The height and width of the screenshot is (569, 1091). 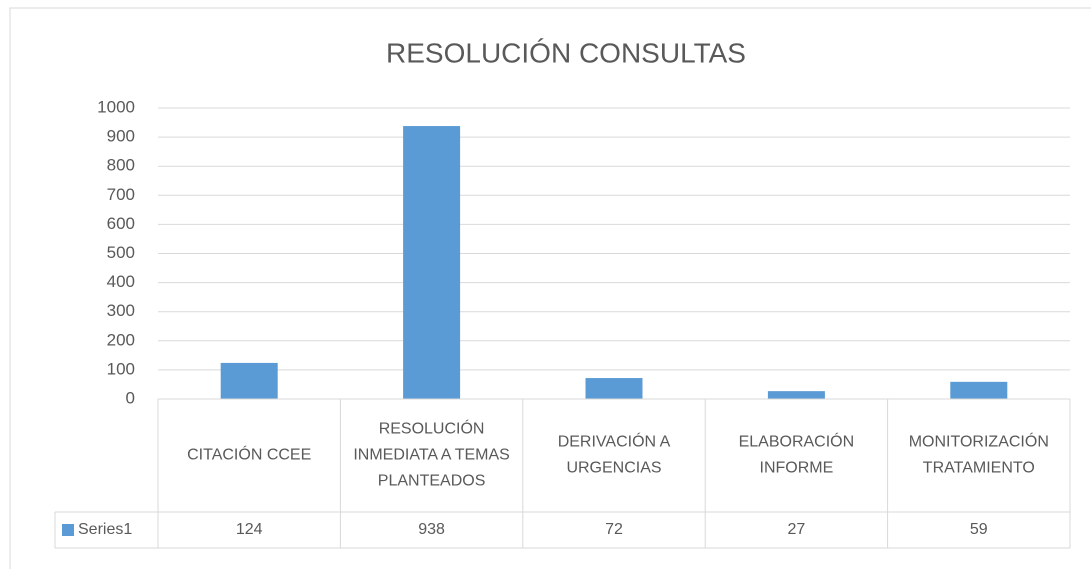 I want to click on x-tick-label: RESOLUCIÓN INMEDIATA A TEMAS PLANTEADOS, so click(x=431, y=454).